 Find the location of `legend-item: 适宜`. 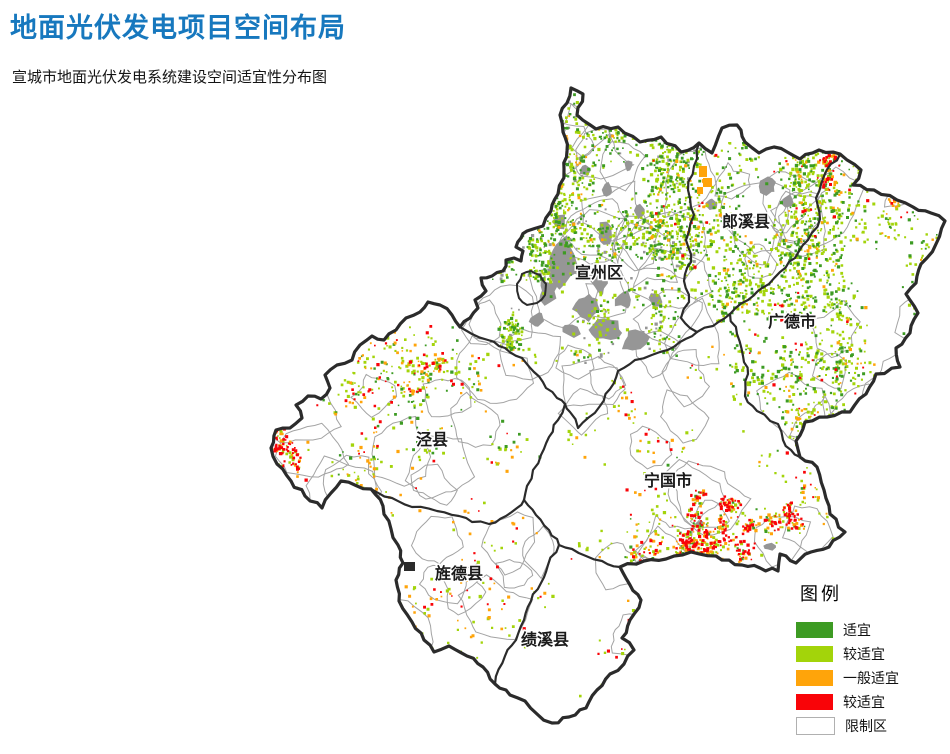

legend-item: 适宜 is located at coordinates (871, 630).